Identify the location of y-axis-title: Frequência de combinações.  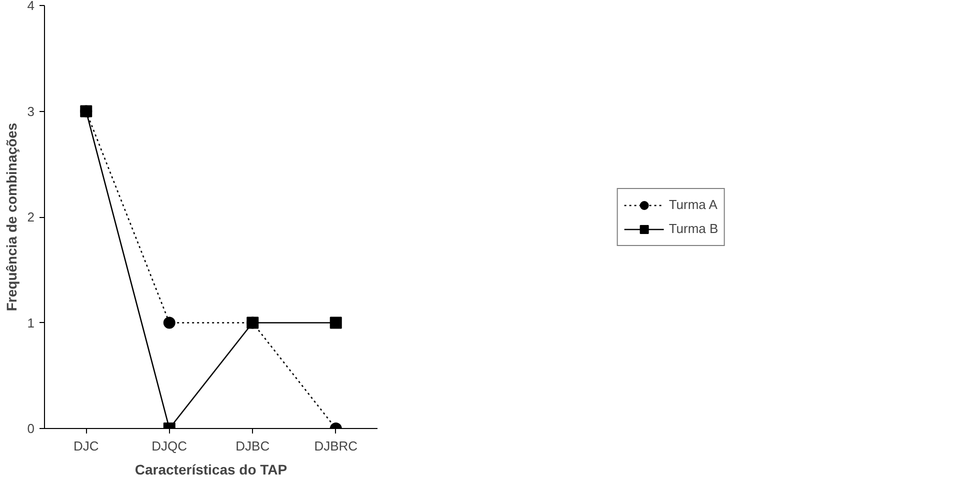
(11, 217).